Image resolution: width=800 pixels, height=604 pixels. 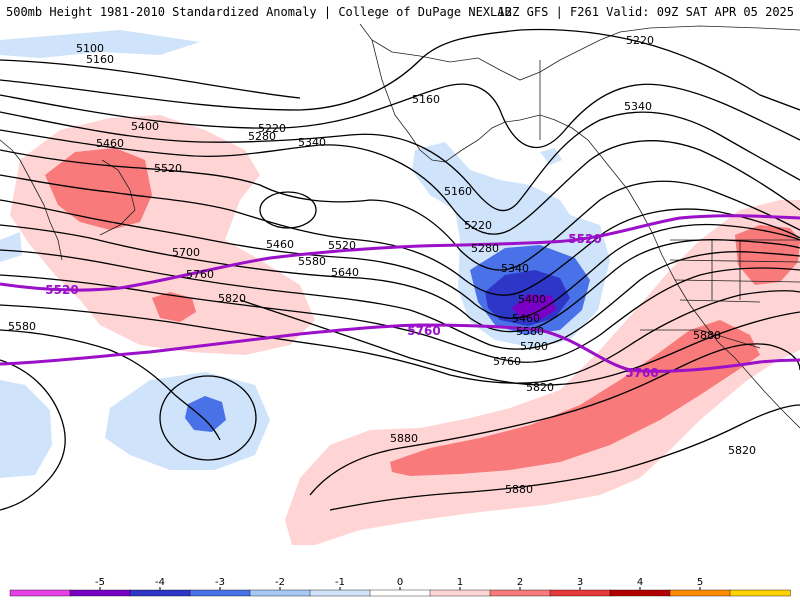 I want to click on legend-tick-label: 1, so click(x=460, y=582).